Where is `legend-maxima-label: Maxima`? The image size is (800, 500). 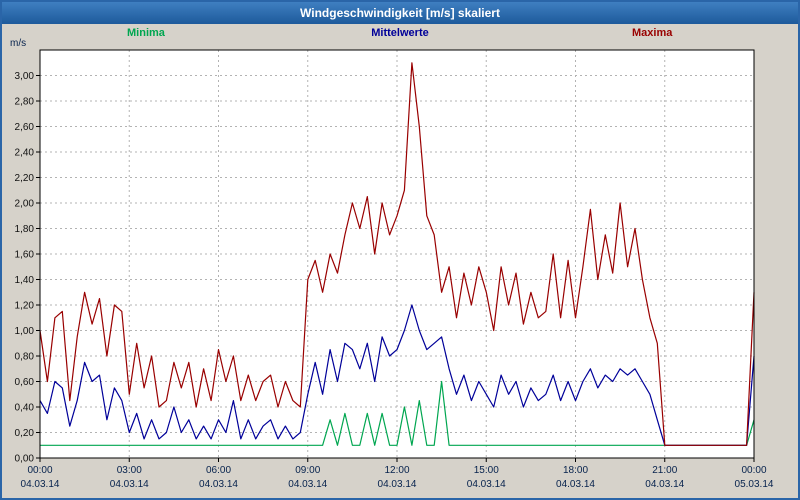 legend-maxima-label: Maxima is located at coordinates (652, 33).